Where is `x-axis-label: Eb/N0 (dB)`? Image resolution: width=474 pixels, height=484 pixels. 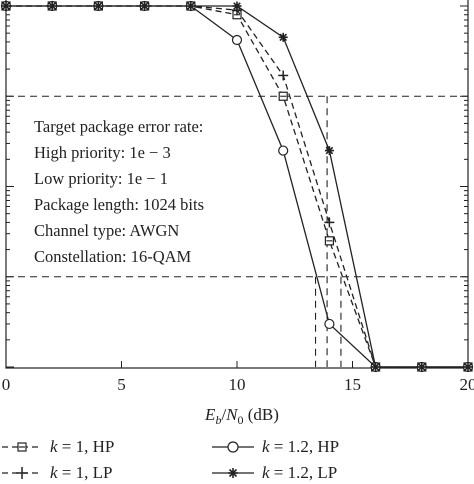 x-axis-label: Eb/N0 (dB) is located at coordinates (241, 416).